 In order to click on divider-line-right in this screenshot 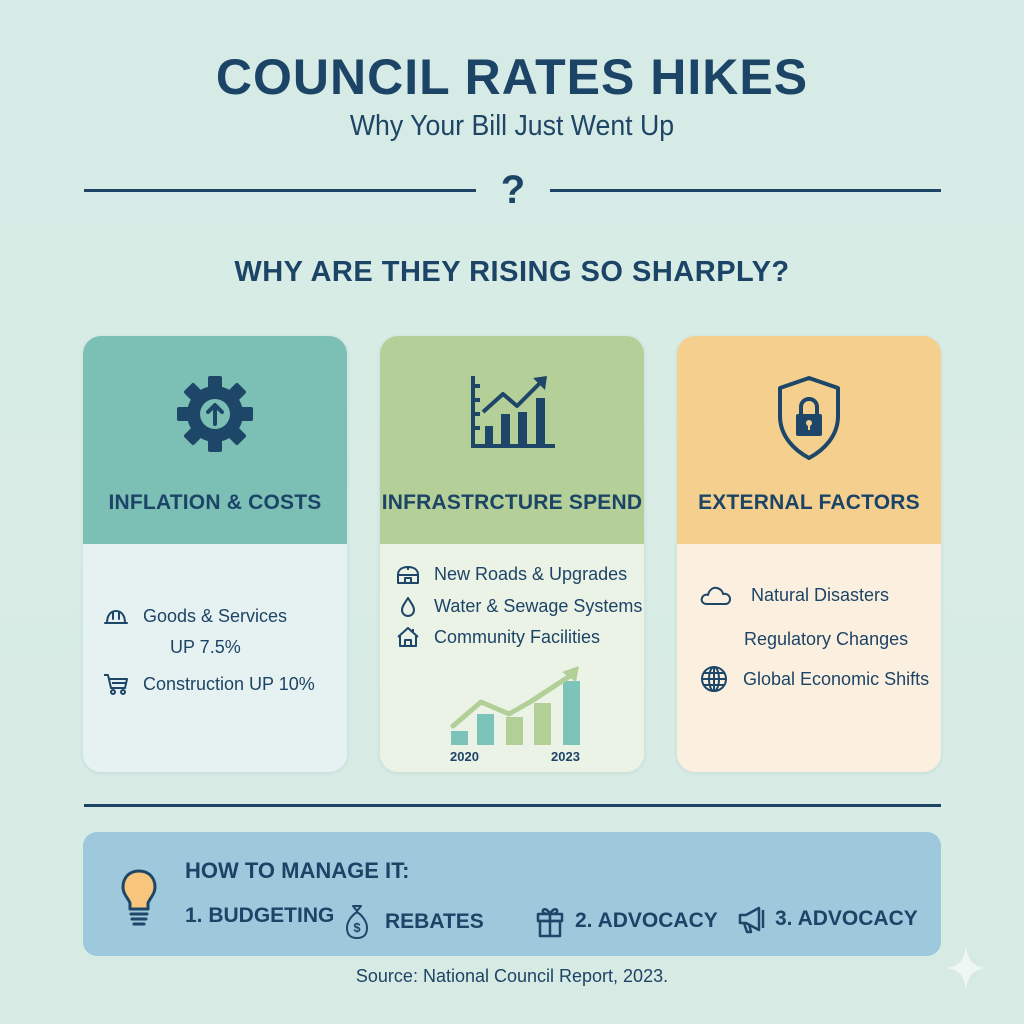, I will do `click(745, 190)`.